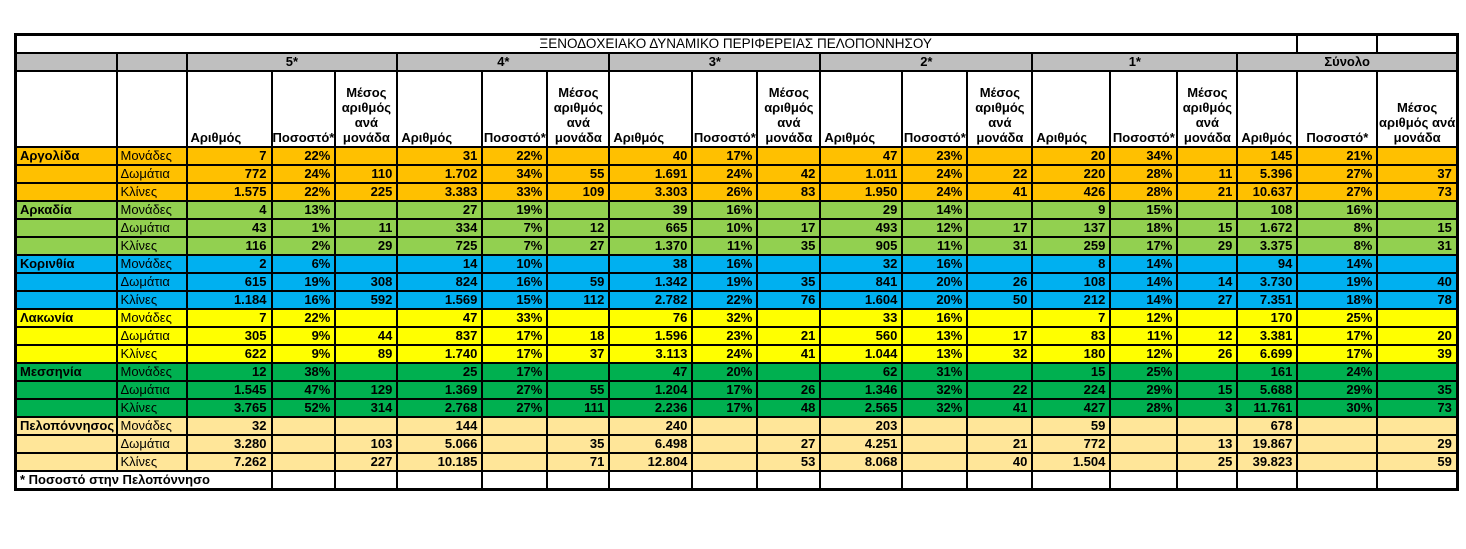 This screenshot has height=549, width=1466. Describe the element at coordinates (861, 462) in the screenshot. I see `value-cell: 8.068` at that location.